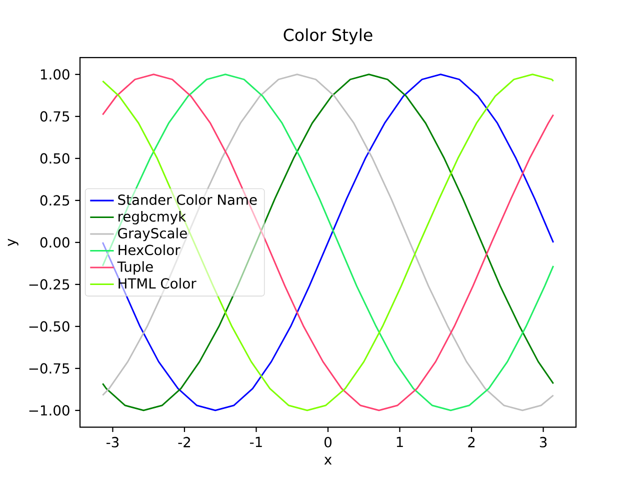 This screenshot has width=640, height=480. I want to click on x-axis-title: x, so click(328, 460).